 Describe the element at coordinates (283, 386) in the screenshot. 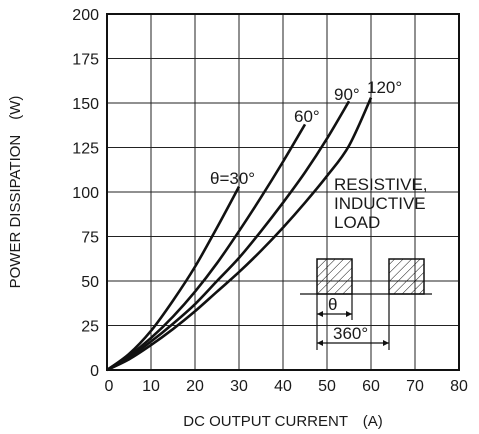

I see `x-tick-label-40: 40` at that location.